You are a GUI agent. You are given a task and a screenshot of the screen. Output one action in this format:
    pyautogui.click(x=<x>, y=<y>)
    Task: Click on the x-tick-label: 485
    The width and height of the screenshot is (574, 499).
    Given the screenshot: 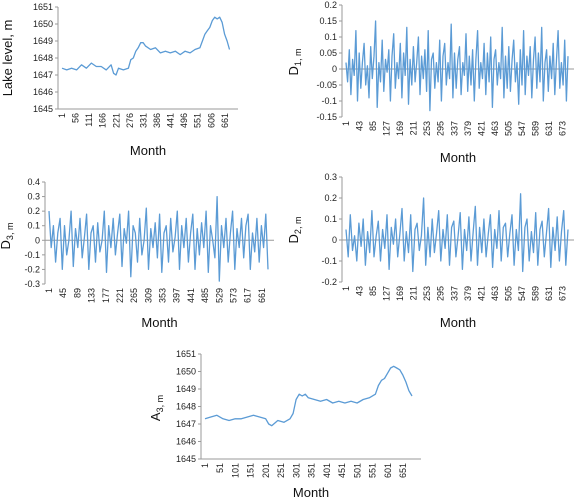 What is the action you would take?
    pyautogui.click(x=205, y=295)
    